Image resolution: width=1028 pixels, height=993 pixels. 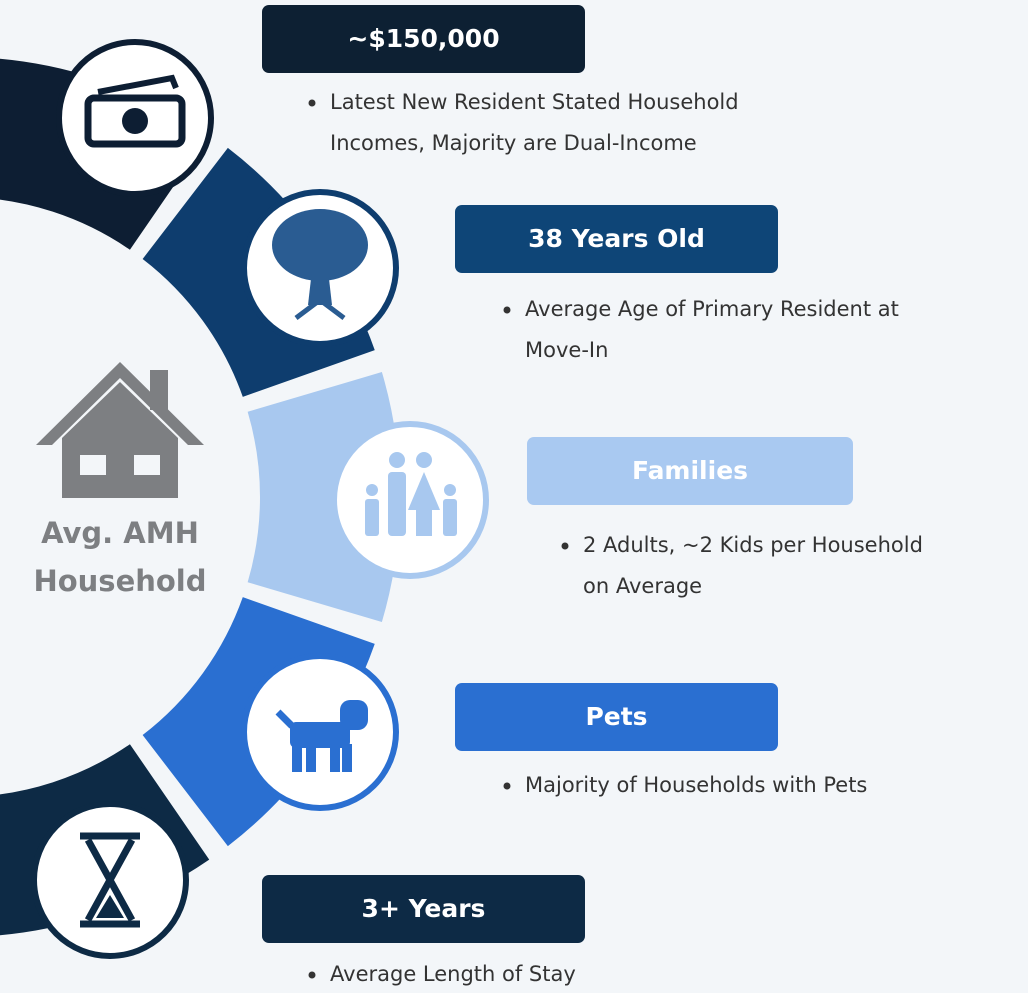 I want to click on center-label: Household, so click(x=119, y=581).